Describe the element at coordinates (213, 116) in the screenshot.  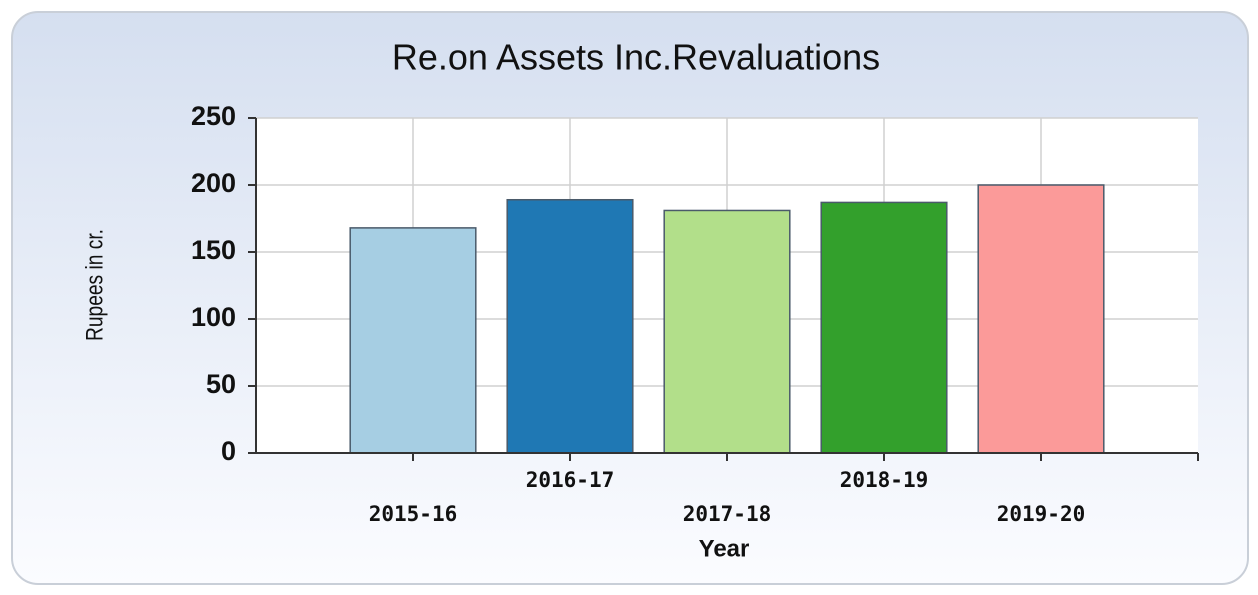
I see `y-tick-label: 250` at that location.